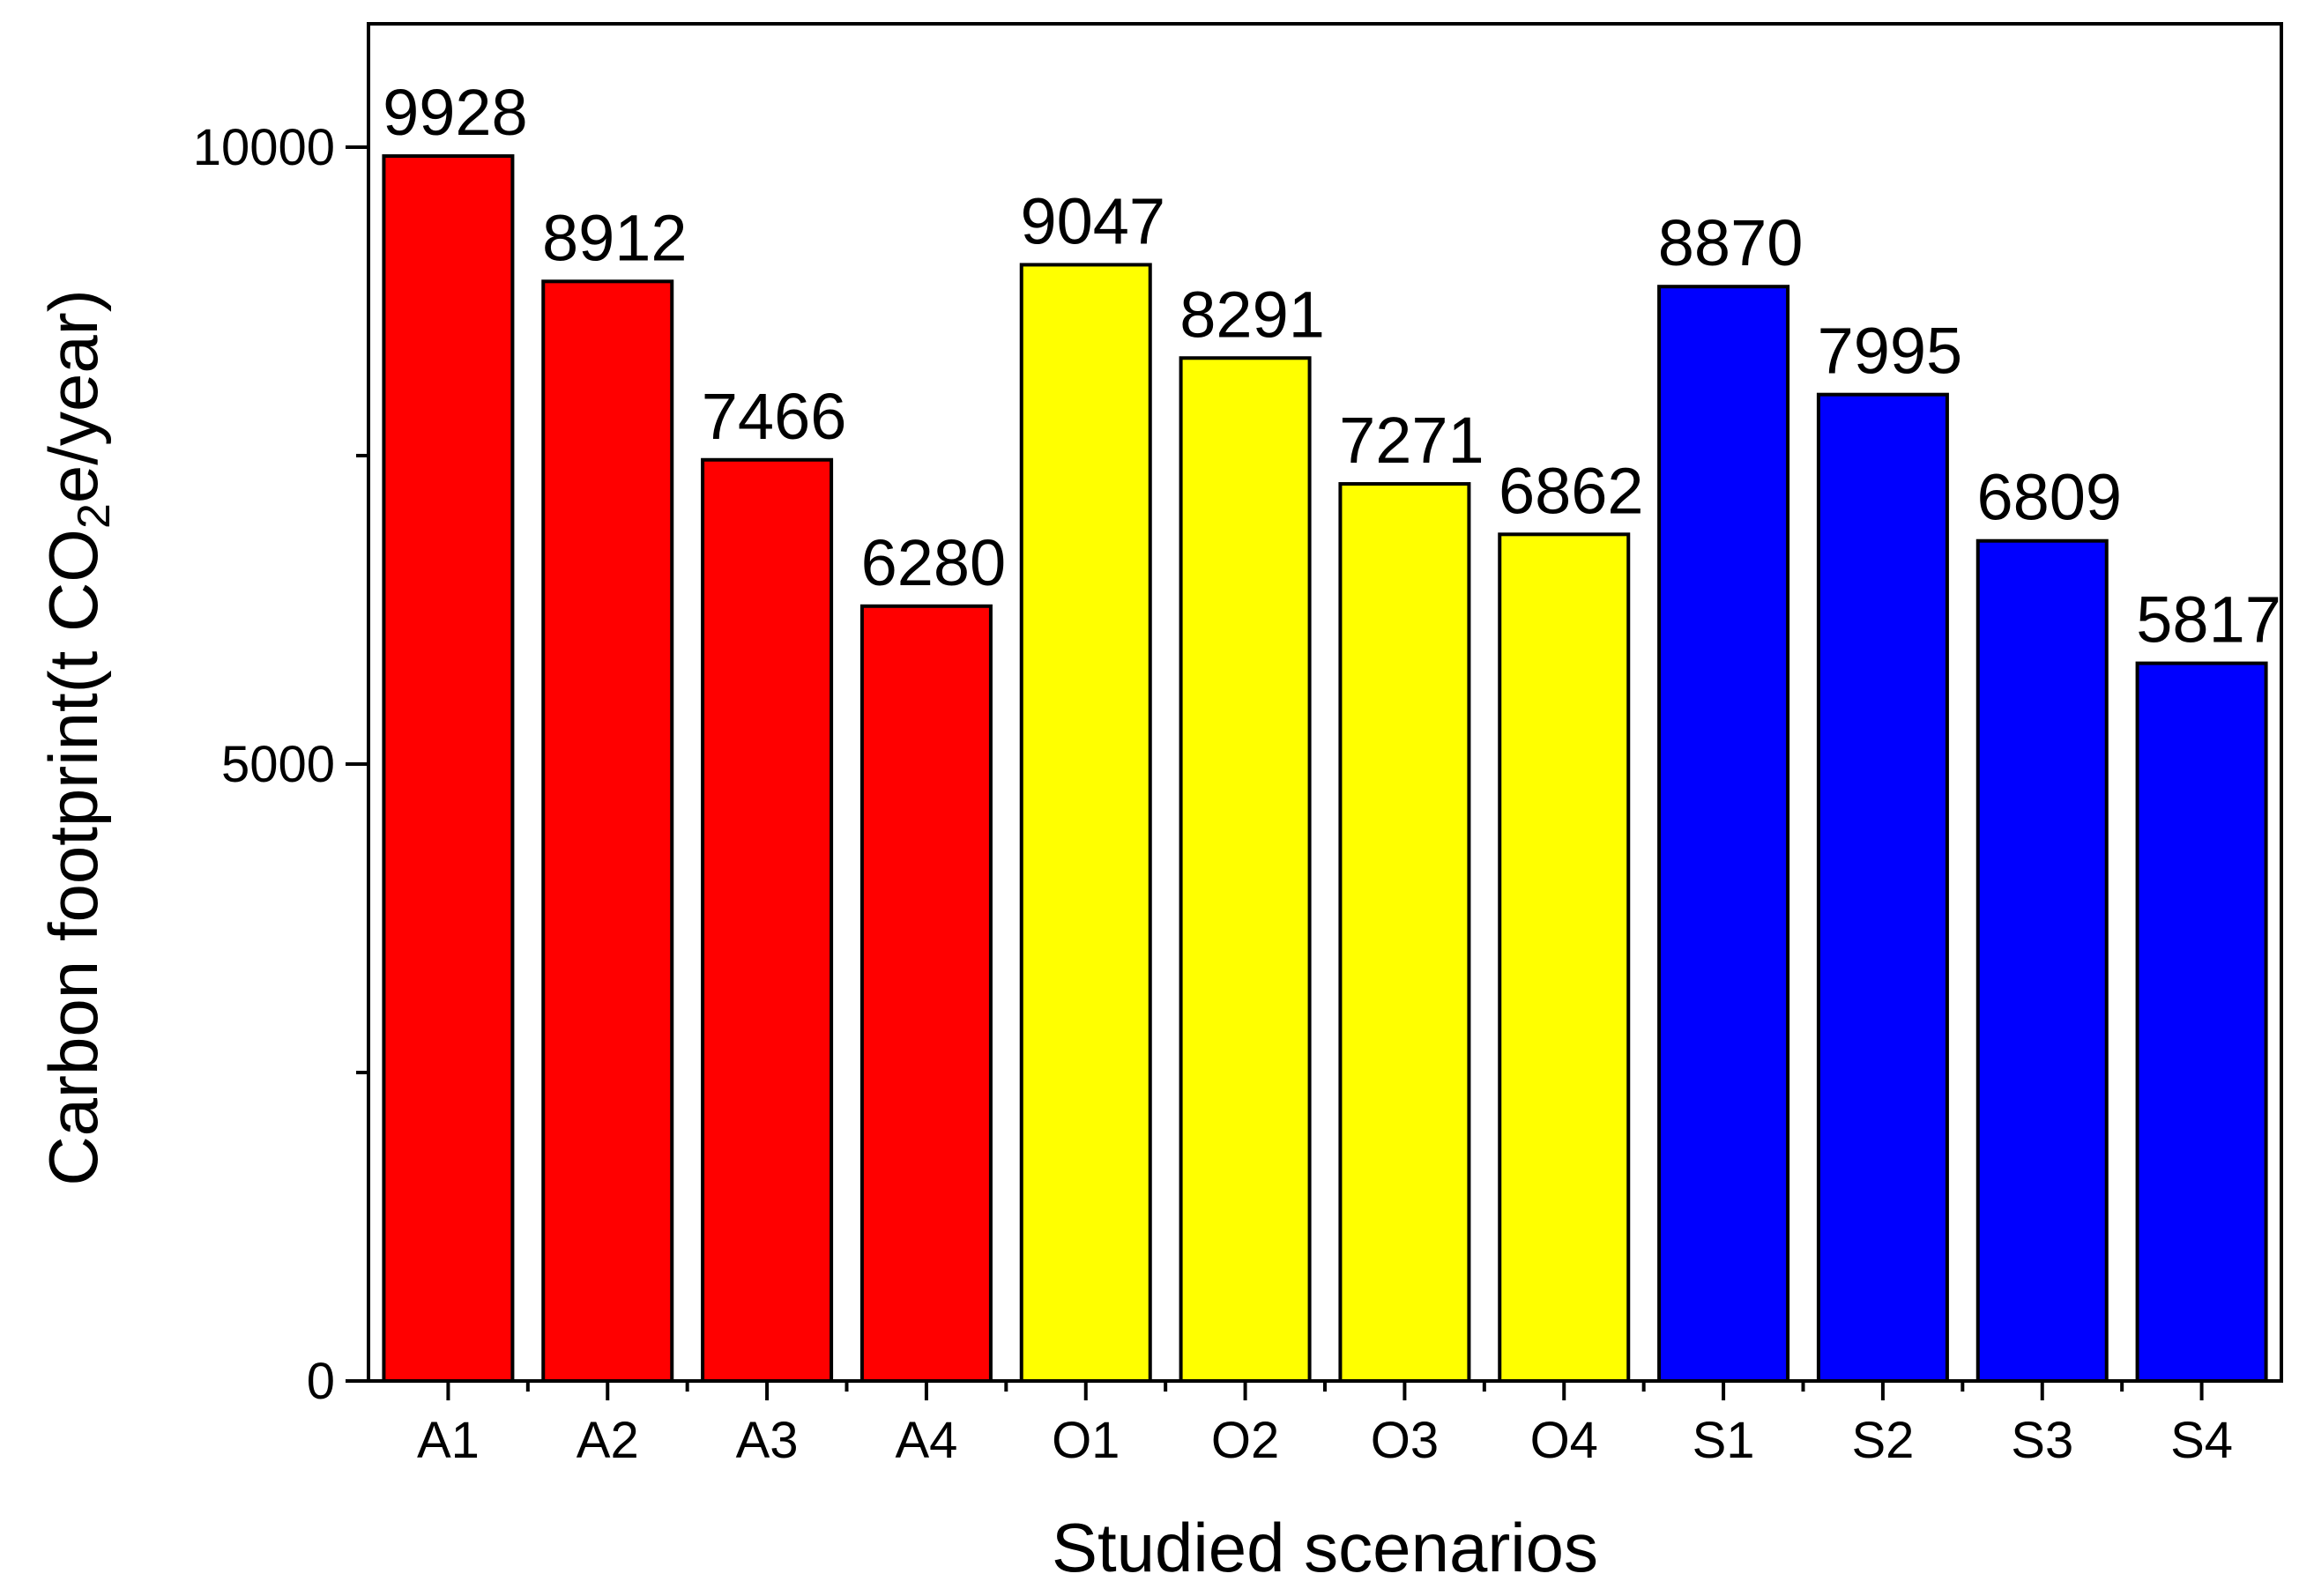 This screenshot has height=1596, width=2299. Describe the element at coordinates (2042, 1440) in the screenshot. I see `x-tick-label-s3: S3` at that location.